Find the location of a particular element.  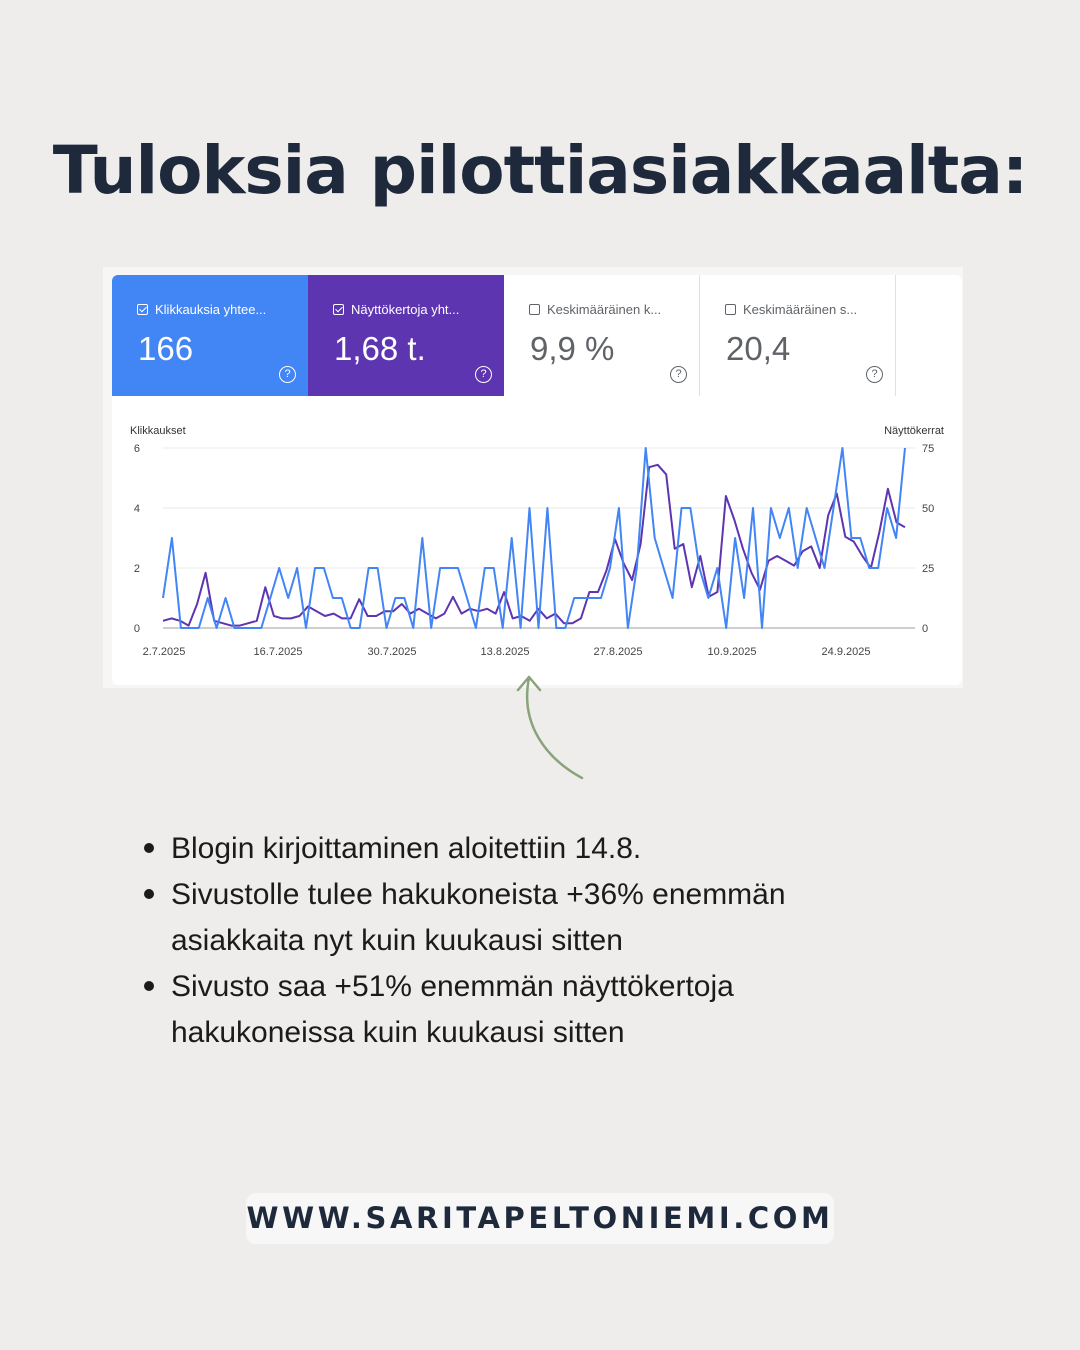

metric-avg-position: Keskimääräinen s... 20,4 ? is located at coordinates (798, 335).